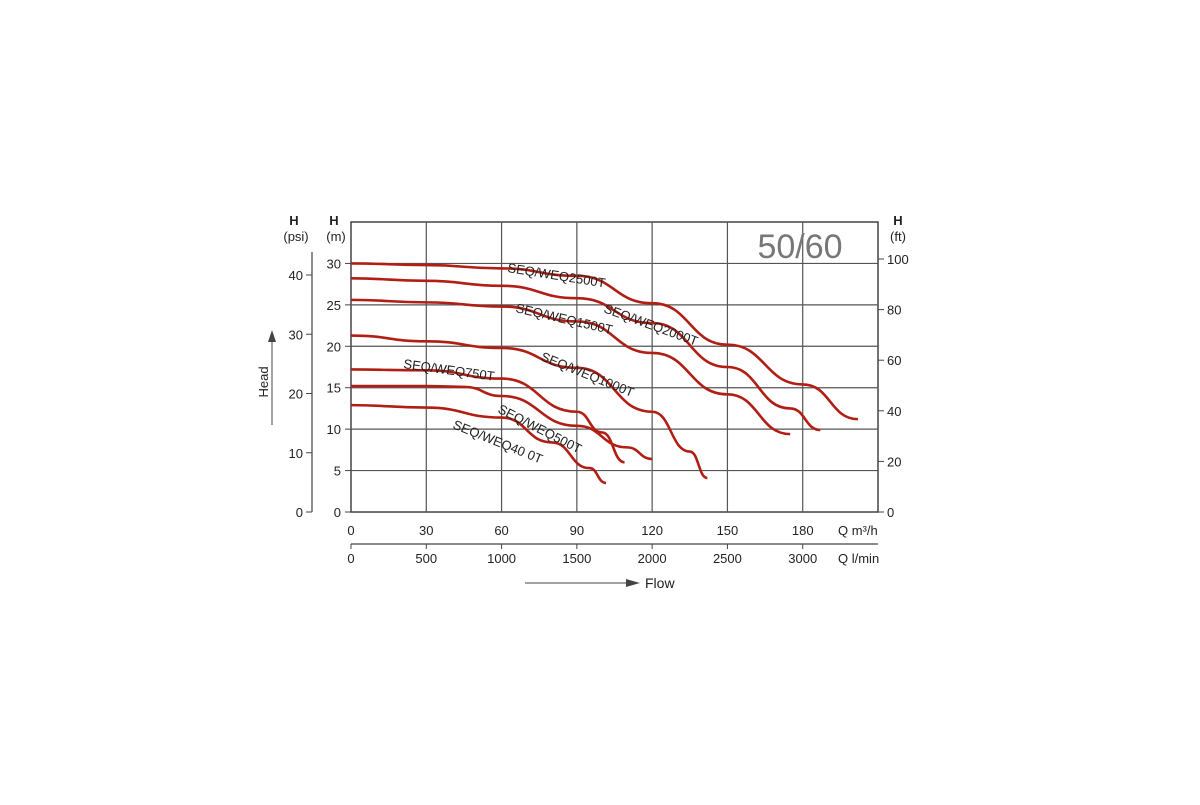  Describe the element at coordinates (898, 236) in the screenshot. I see `ft-axis-unit: (ft)` at that location.